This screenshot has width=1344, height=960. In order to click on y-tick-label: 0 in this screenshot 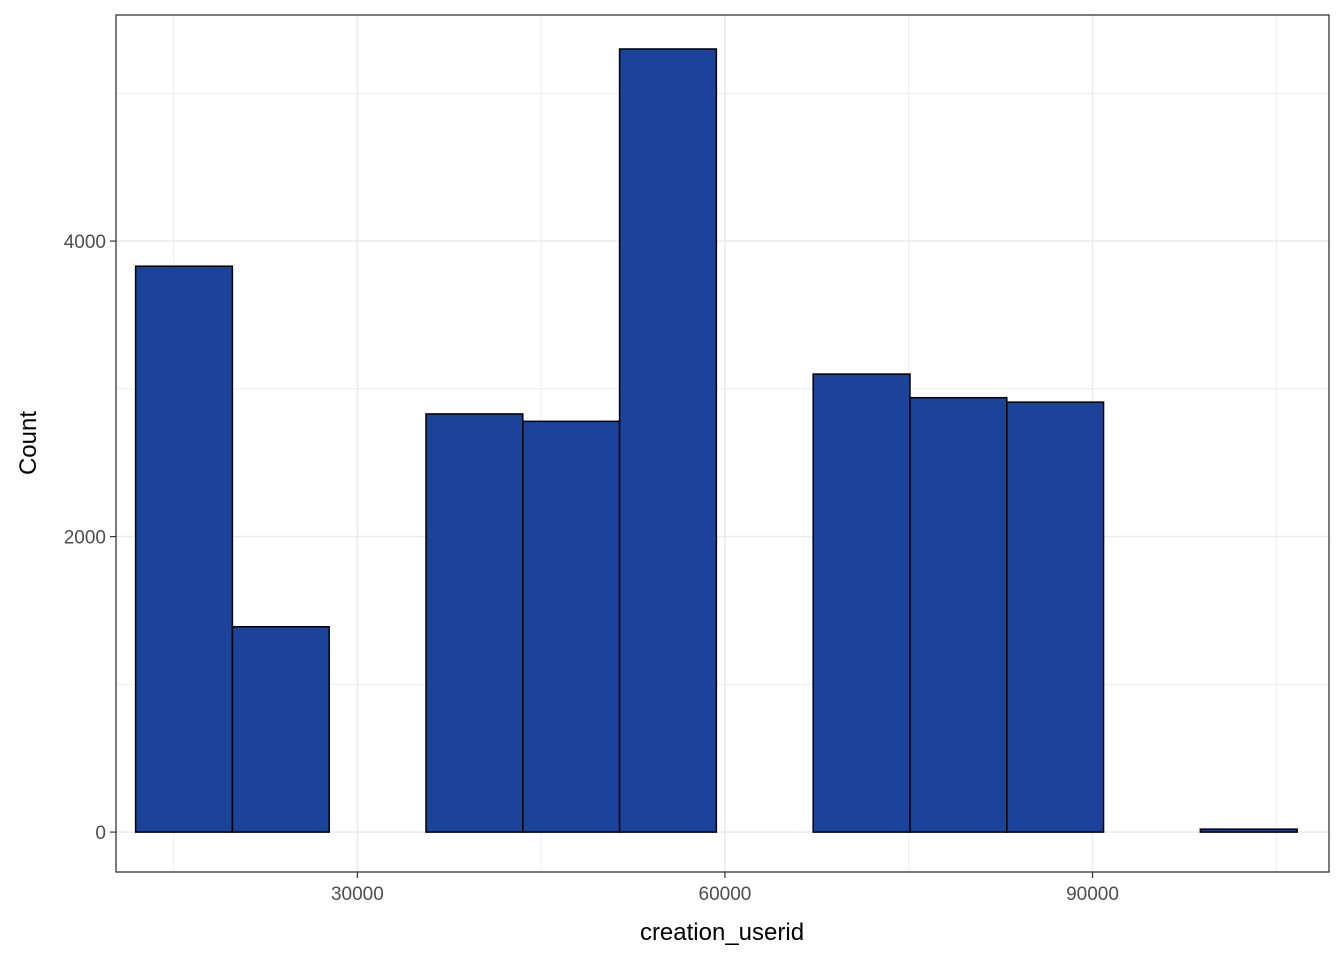, I will do `click(100, 833)`.